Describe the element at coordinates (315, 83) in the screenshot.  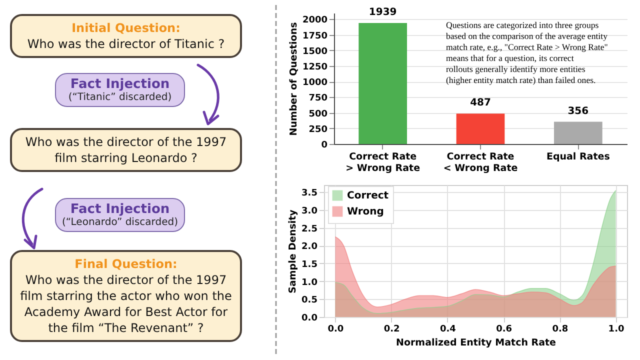
I see `y-tick-label: 1000` at that location.